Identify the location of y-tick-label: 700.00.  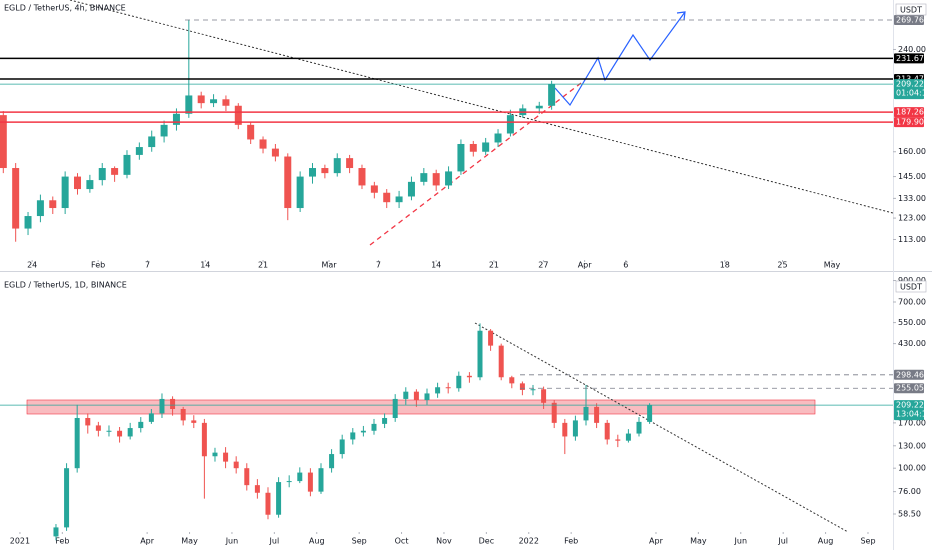
(912, 301).